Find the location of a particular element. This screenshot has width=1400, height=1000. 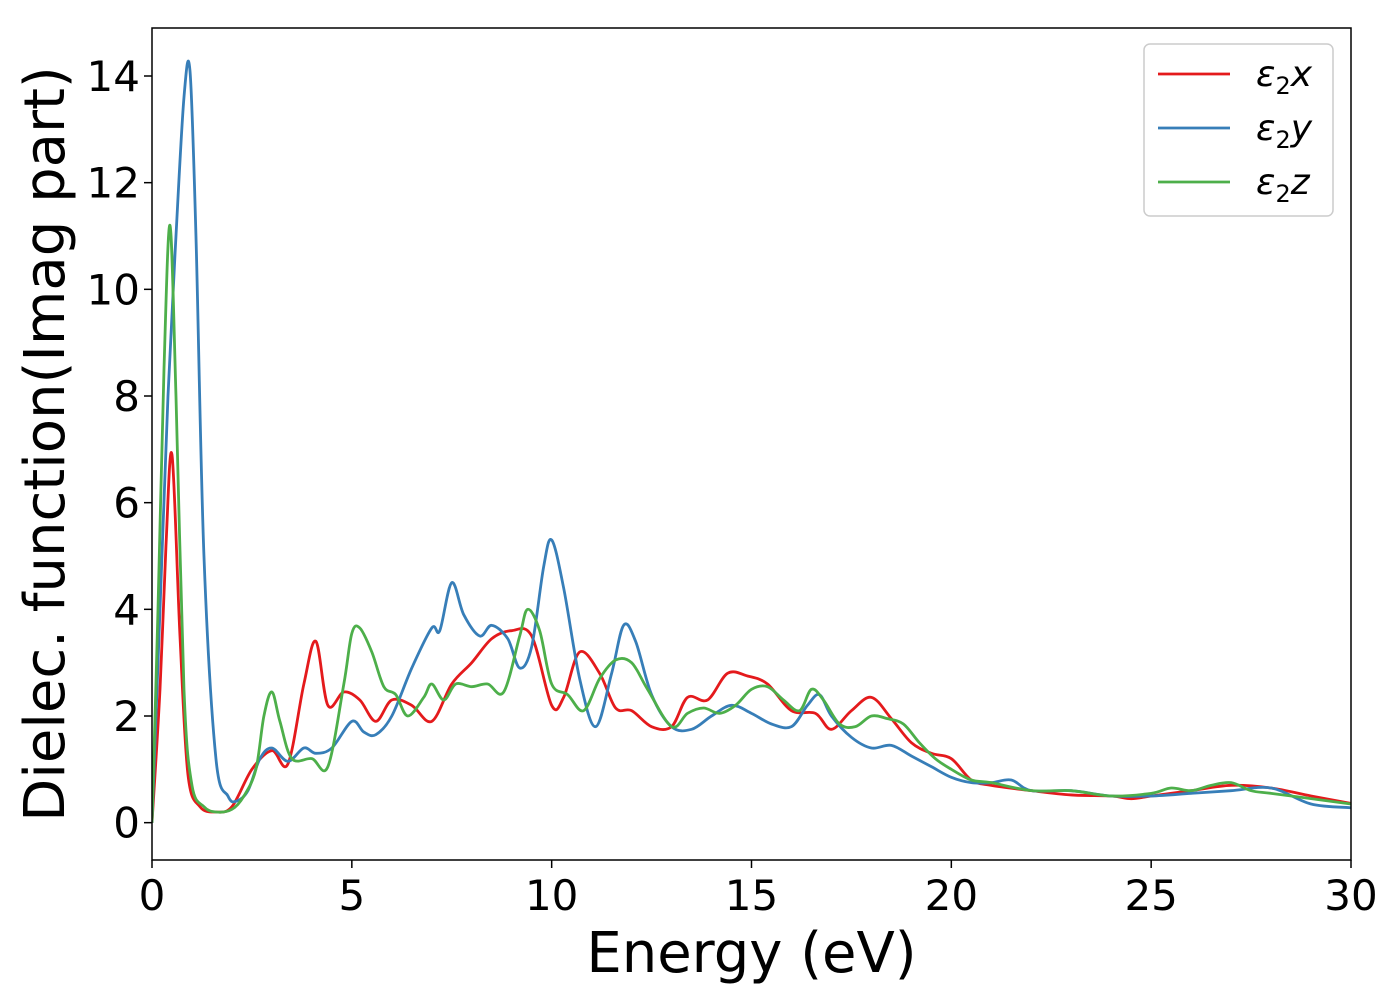

x-tick-label: 10 is located at coordinates (551, 895).